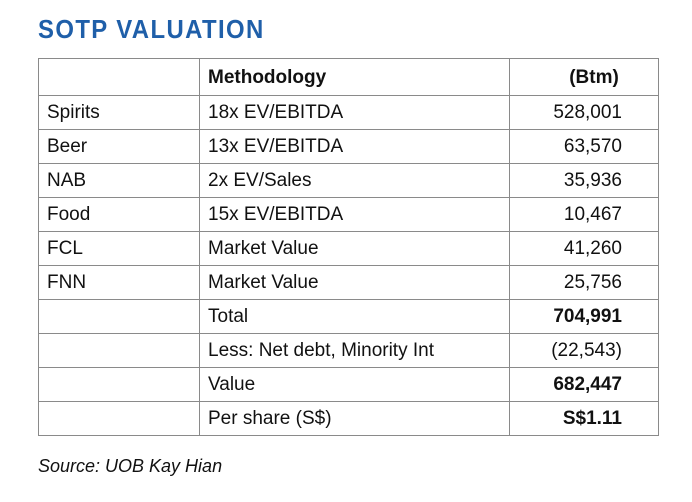 The image size is (692, 502). I want to click on segment-cell: Beer, so click(119, 146).